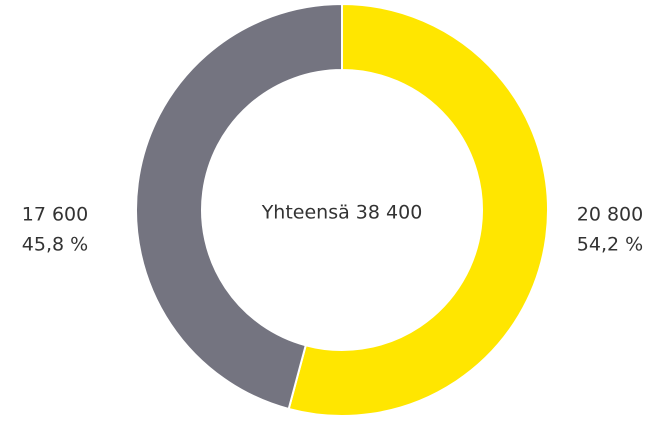 This screenshot has width=655, height=422. Describe the element at coordinates (342, 213) in the screenshot. I see `center-label: Yhteensä 38 400` at that location.